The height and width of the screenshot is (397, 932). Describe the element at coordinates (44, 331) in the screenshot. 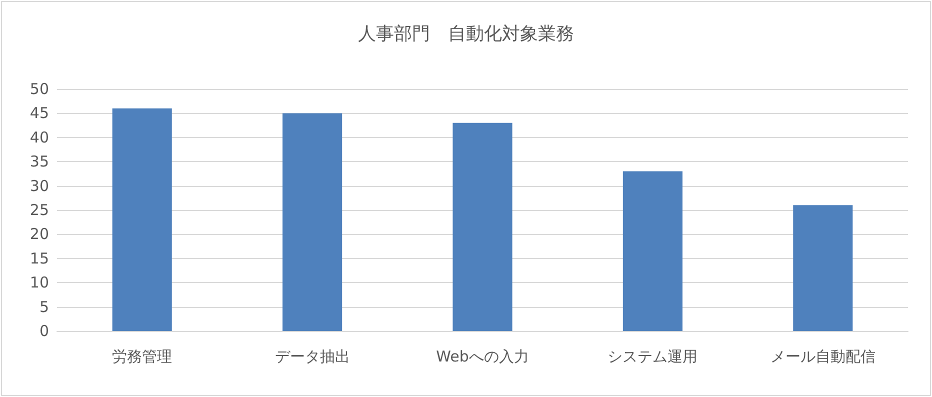

I see `y-tick-label: 0` at that location.